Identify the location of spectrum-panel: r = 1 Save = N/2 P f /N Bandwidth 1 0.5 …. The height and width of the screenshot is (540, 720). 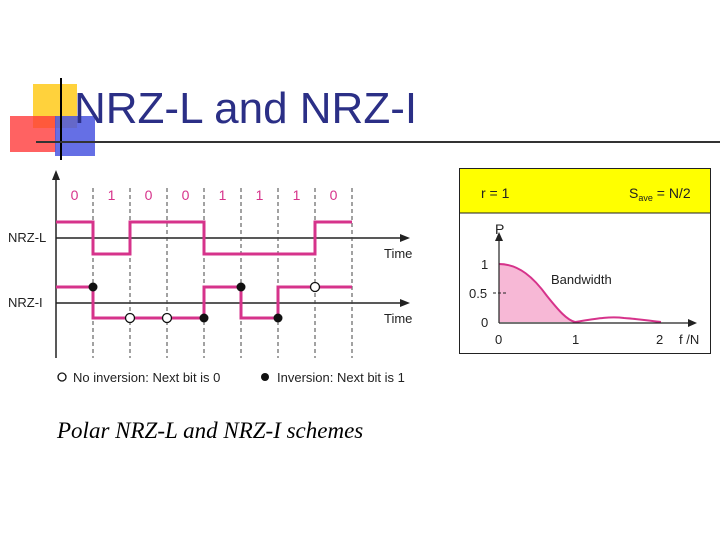
(585, 261).